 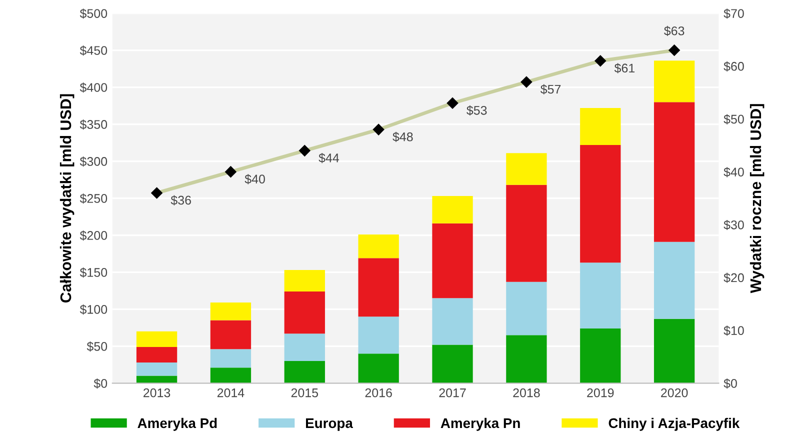 I want to click on y-tick-label: $300, so click(x=94, y=161).